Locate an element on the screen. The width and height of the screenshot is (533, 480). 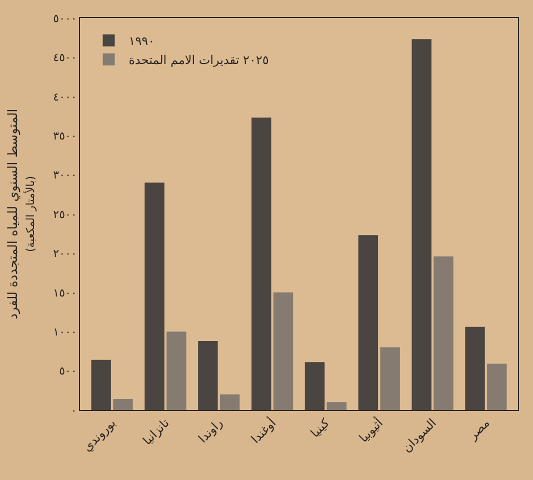
x-tick-label: مصر is located at coordinates (478, 430).